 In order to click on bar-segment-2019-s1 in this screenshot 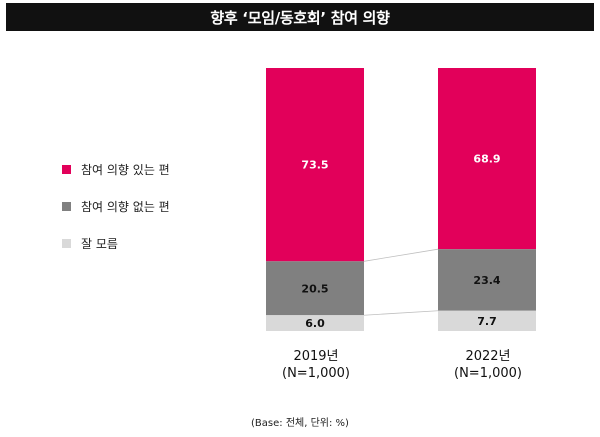, I will do `click(315, 288)`.